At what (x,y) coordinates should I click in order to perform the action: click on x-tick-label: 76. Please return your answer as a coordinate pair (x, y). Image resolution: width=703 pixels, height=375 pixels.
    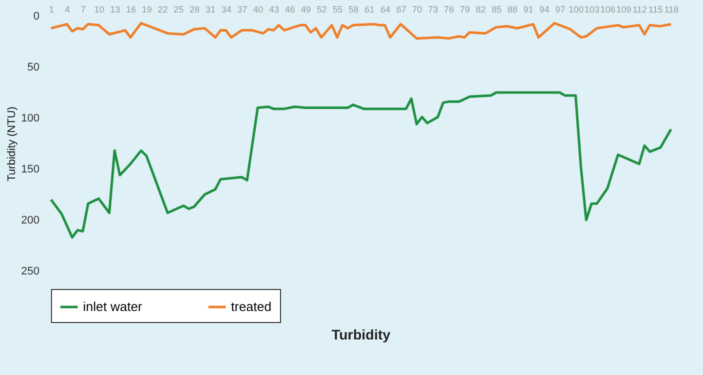
    Looking at the image, I should click on (449, 9).